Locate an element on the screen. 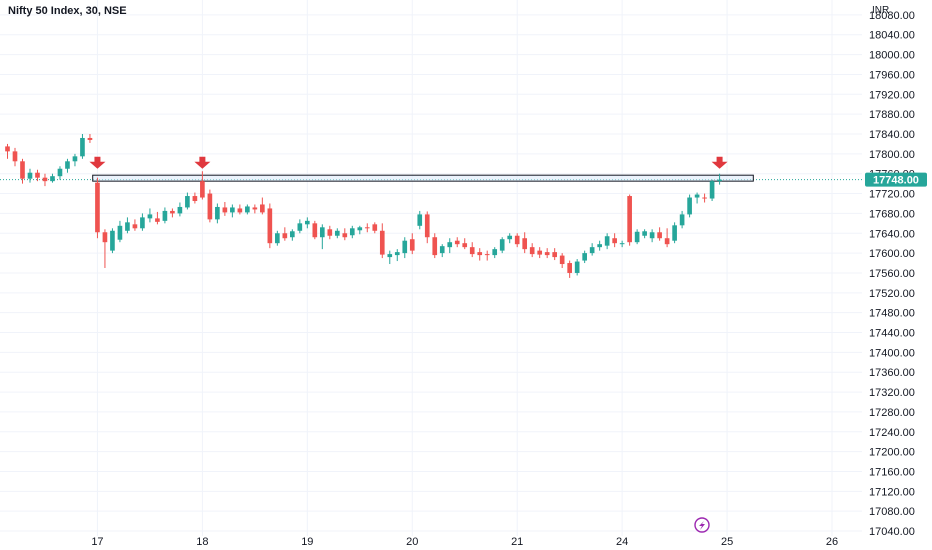 The image size is (932, 550). resistance-arrows is located at coordinates (408, 162).